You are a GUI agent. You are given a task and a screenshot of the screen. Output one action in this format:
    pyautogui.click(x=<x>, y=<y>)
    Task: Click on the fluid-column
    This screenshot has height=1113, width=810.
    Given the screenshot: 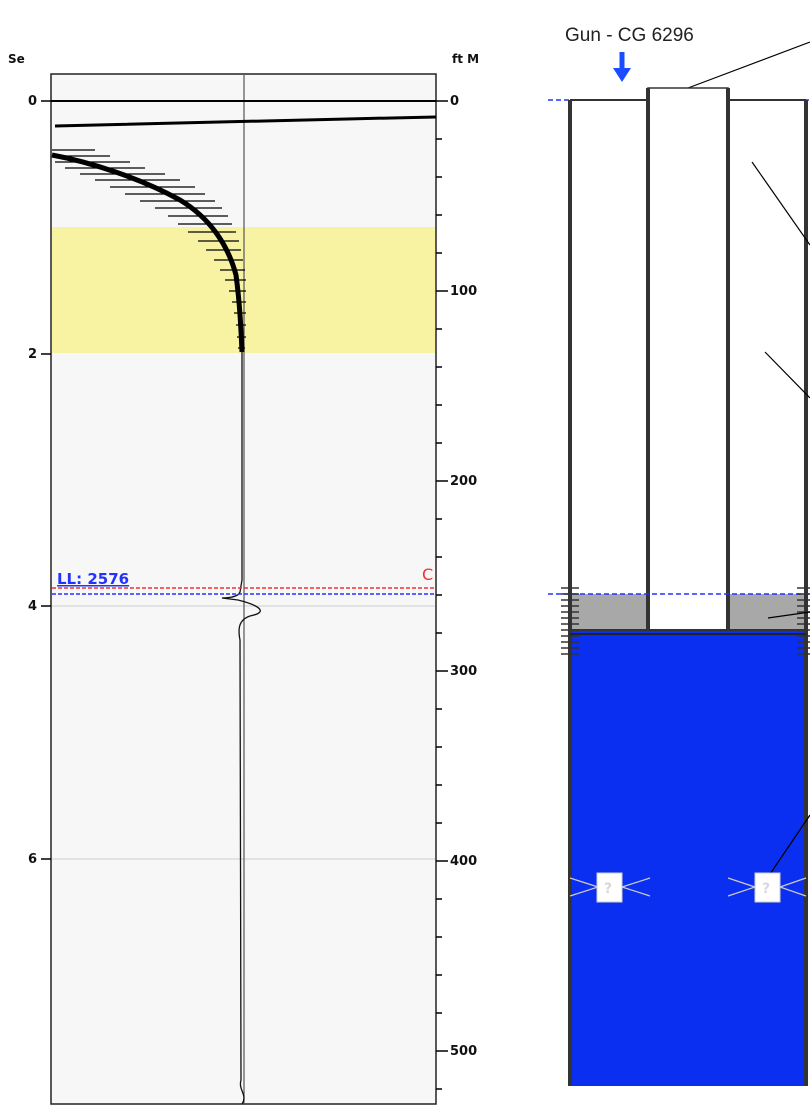 What is the action you would take?
    pyautogui.click(x=688, y=858)
    